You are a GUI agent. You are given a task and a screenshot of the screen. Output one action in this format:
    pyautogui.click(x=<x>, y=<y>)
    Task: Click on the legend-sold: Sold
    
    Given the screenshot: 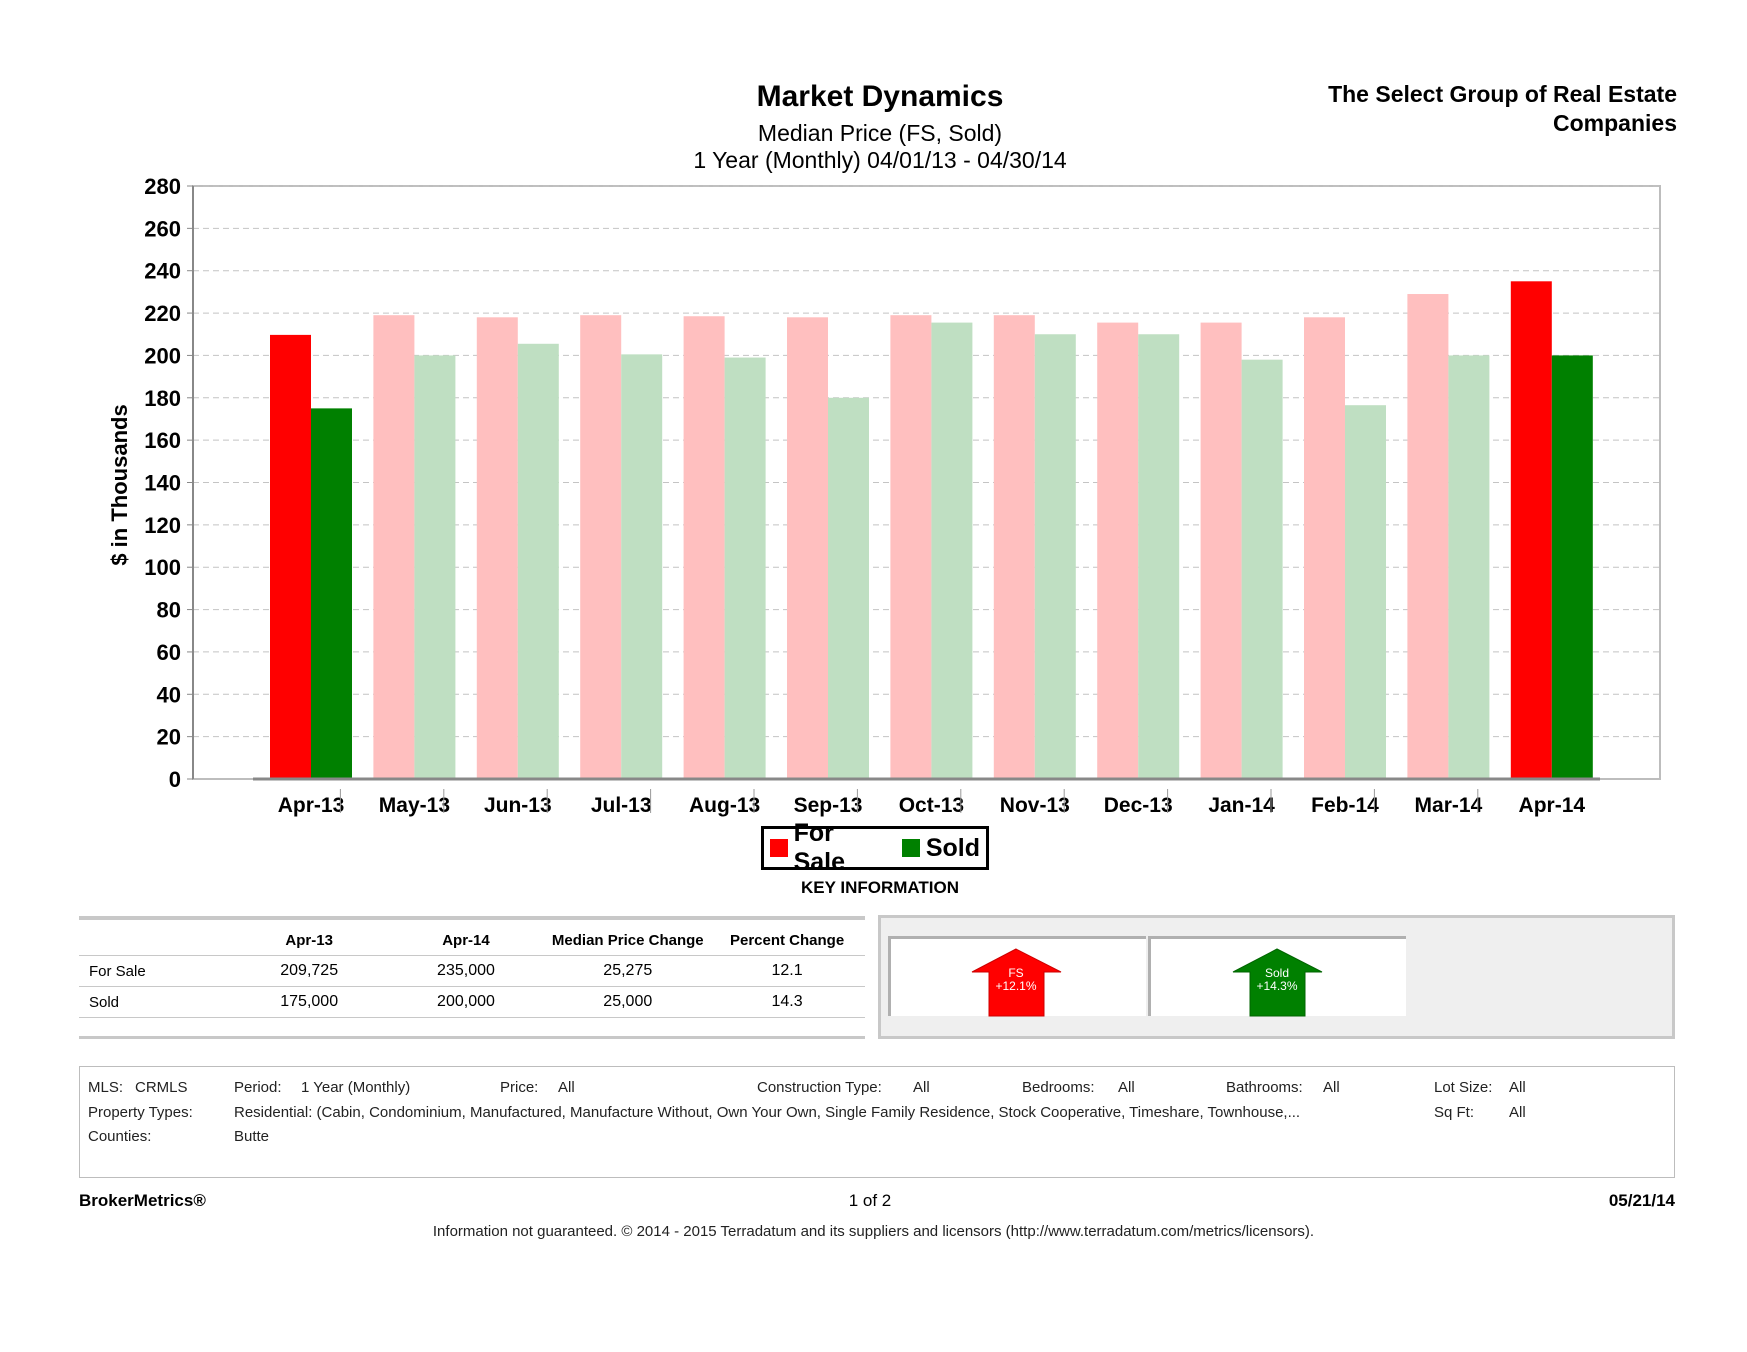 What is the action you would take?
    pyautogui.click(x=940, y=848)
    